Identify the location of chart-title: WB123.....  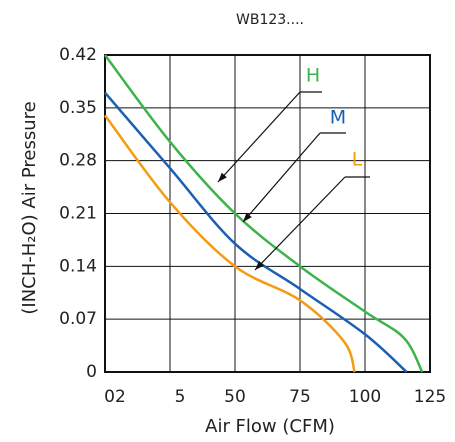
(270, 20).